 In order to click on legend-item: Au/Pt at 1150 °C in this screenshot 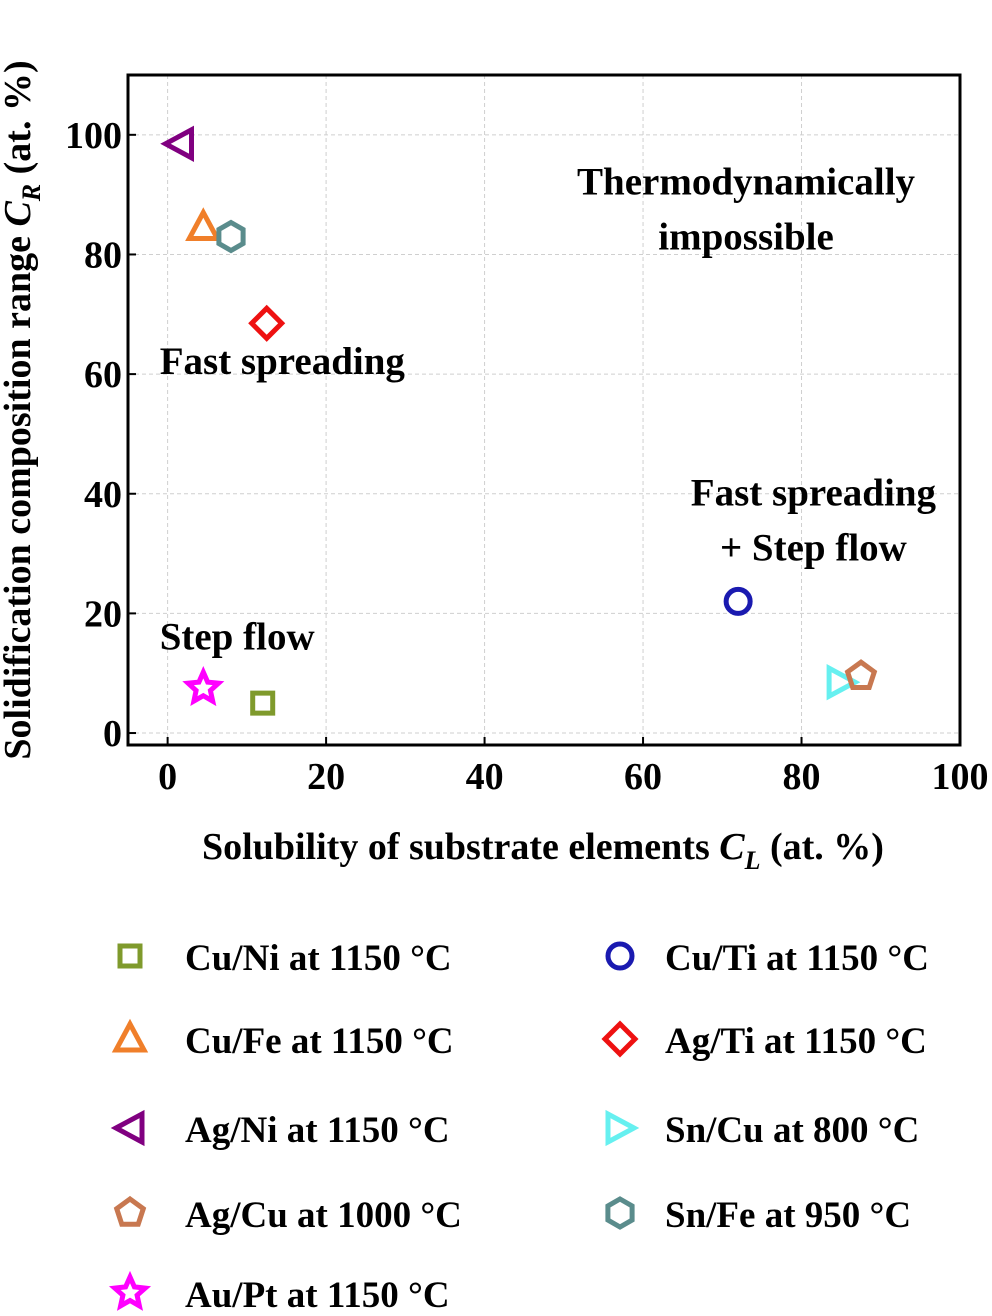, I will do `click(279, 1293)`.